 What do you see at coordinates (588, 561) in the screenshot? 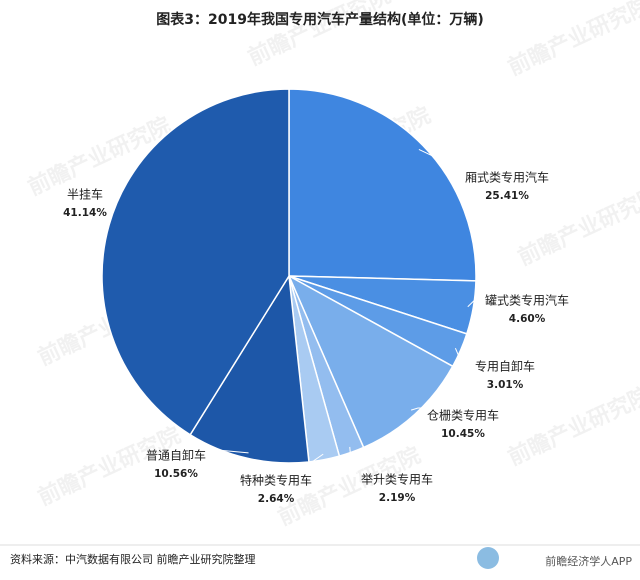
I see `brand: 前瞻经济学人APP` at bounding box center [588, 561].